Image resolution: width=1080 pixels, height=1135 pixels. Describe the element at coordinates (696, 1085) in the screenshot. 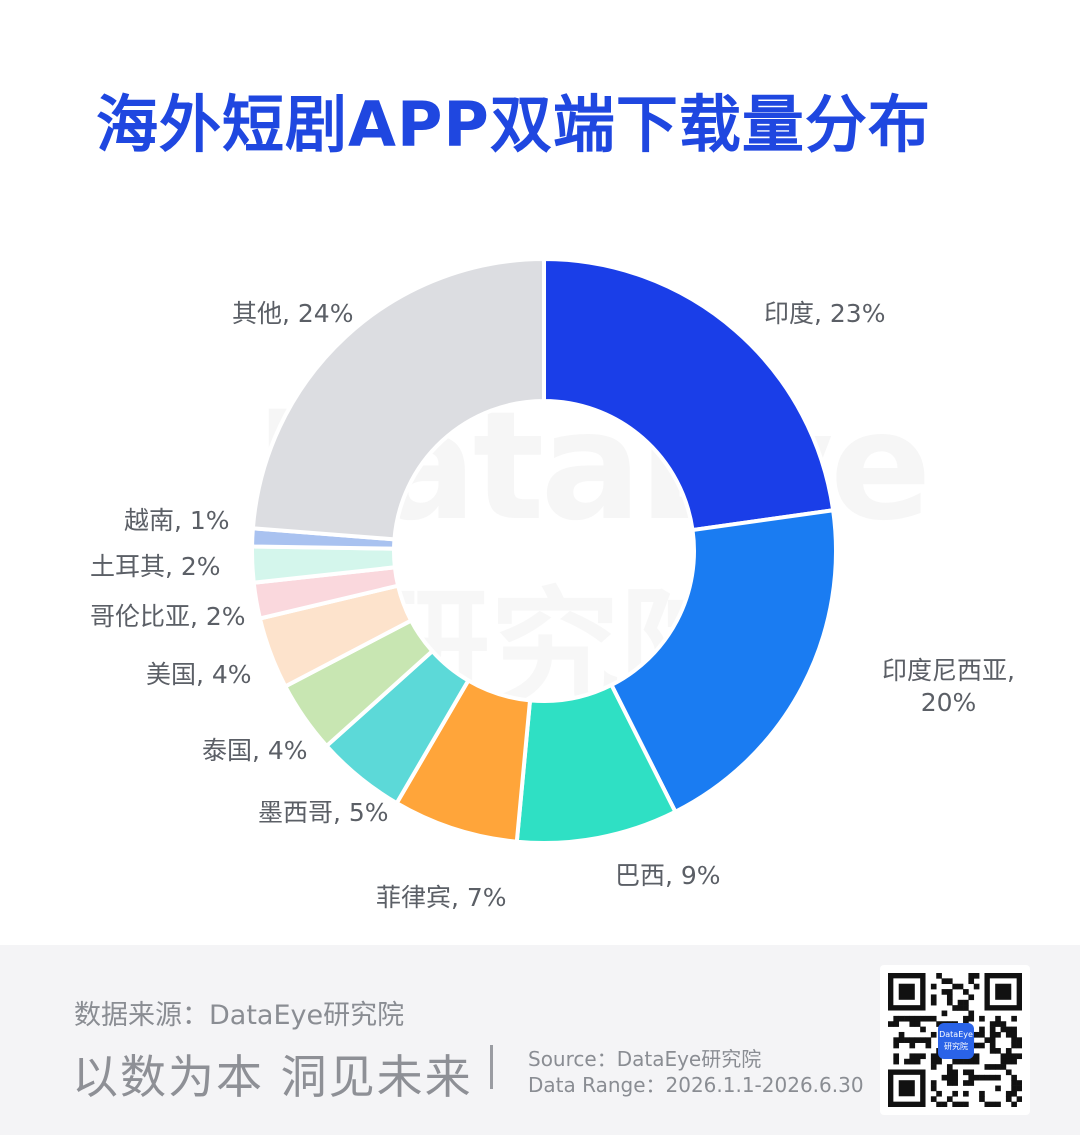

I see `date-range: Data Range：2026.1.1-2026.6.30` at that location.